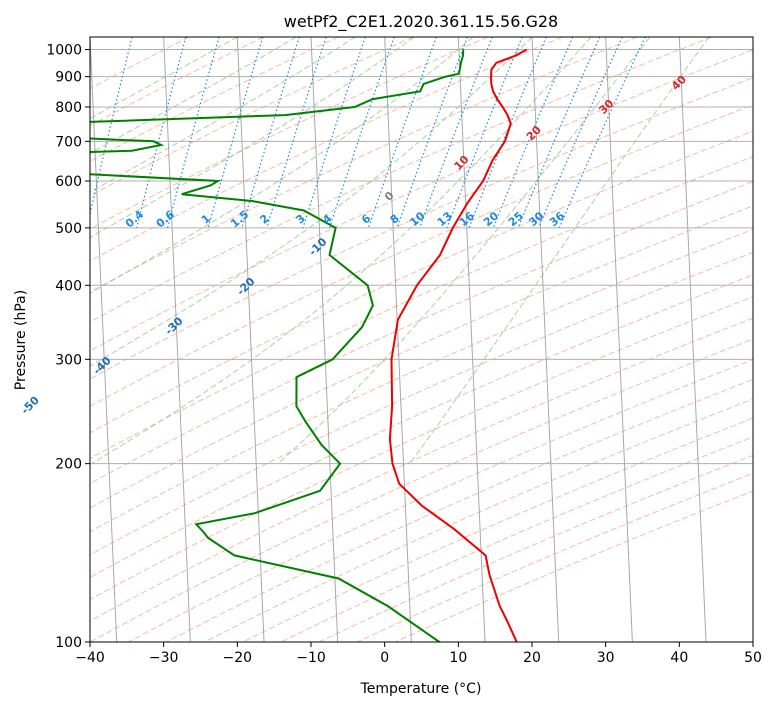  I want to click on x-tick-label: 50, so click(753, 658).